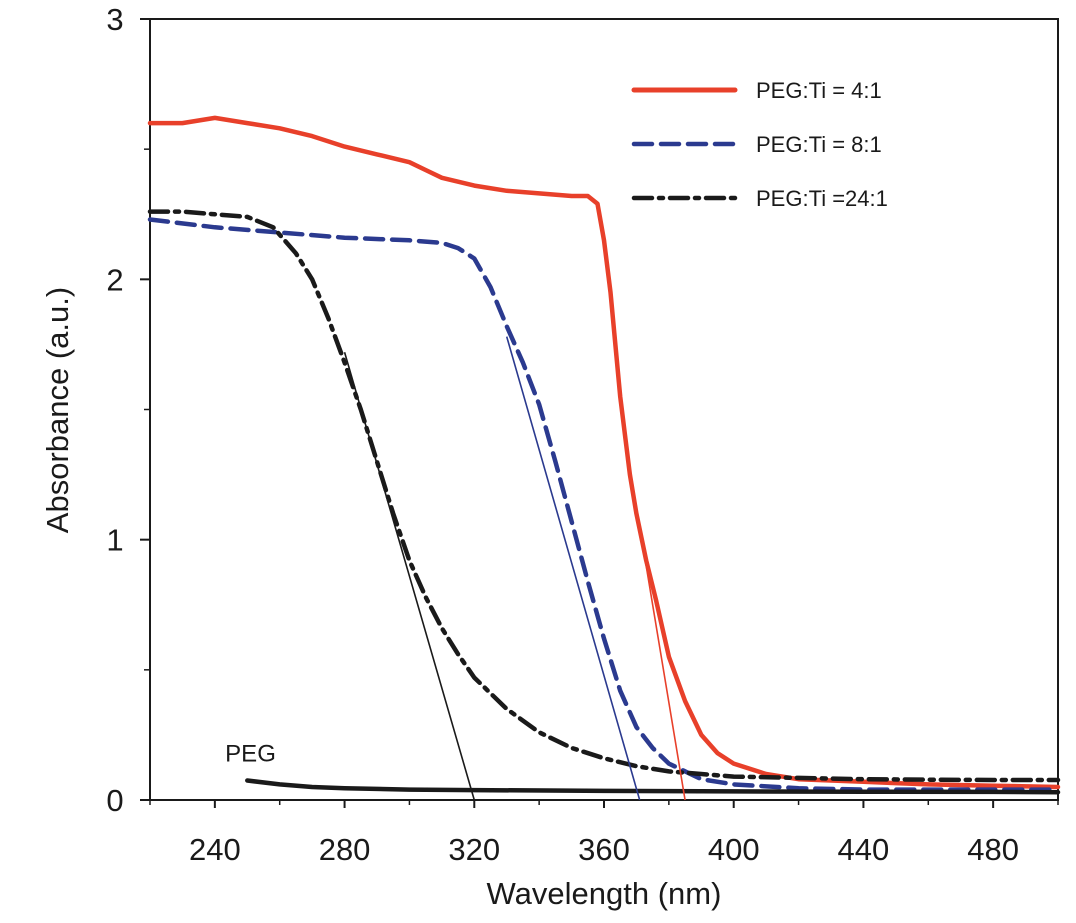 The image size is (1076, 923). What do you see at coordinates (215, 849) in the screenshot?
I see `x-tick-label: 240` at bounding box center [215, 849].